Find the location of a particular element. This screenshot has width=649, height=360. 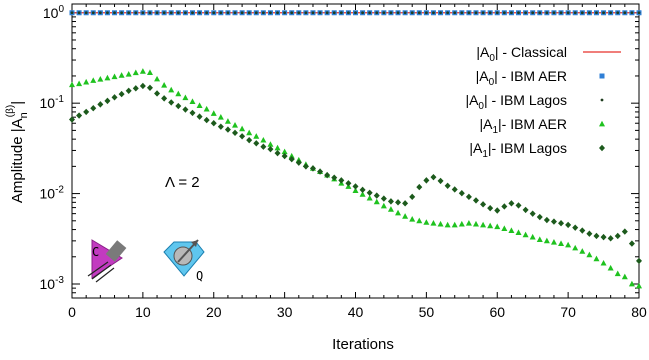

x-tick-label: 50 is located at coordinates (427, 312).